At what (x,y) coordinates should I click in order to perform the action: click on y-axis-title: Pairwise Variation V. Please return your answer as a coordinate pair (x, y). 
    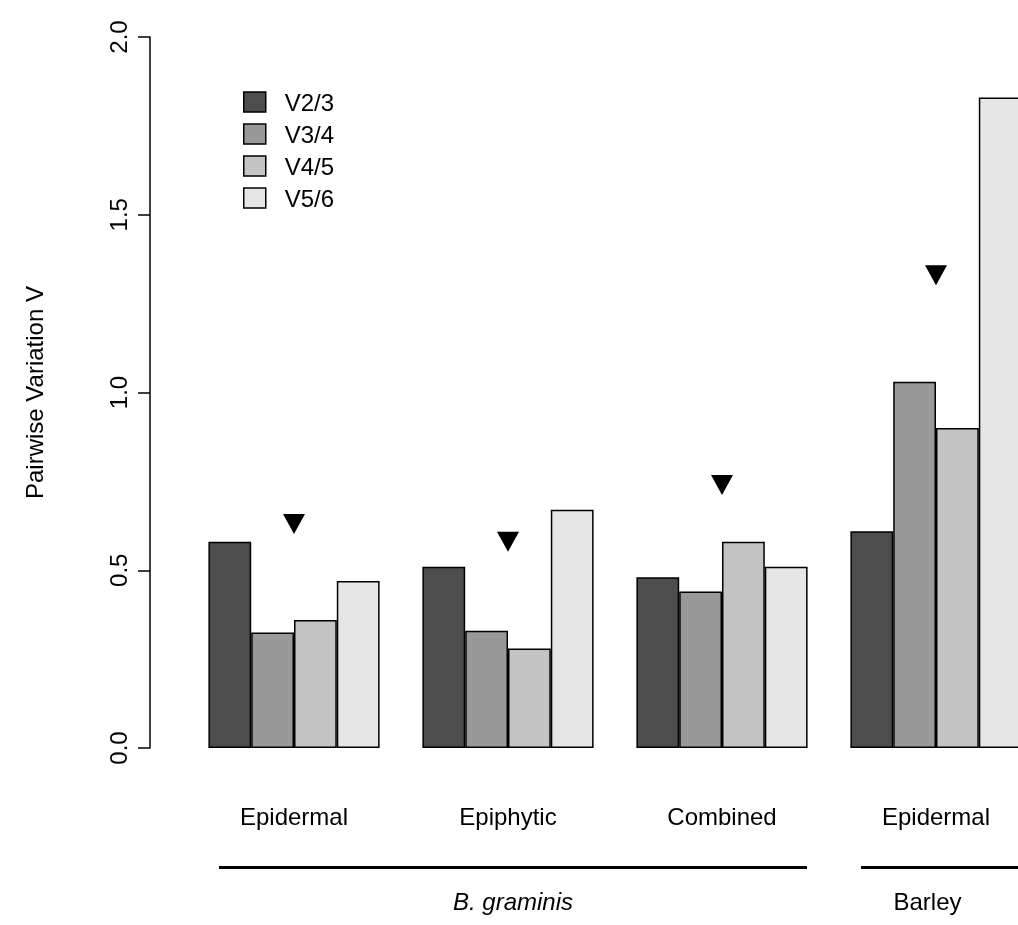
    Looking at the image, I should click on (34, 392).